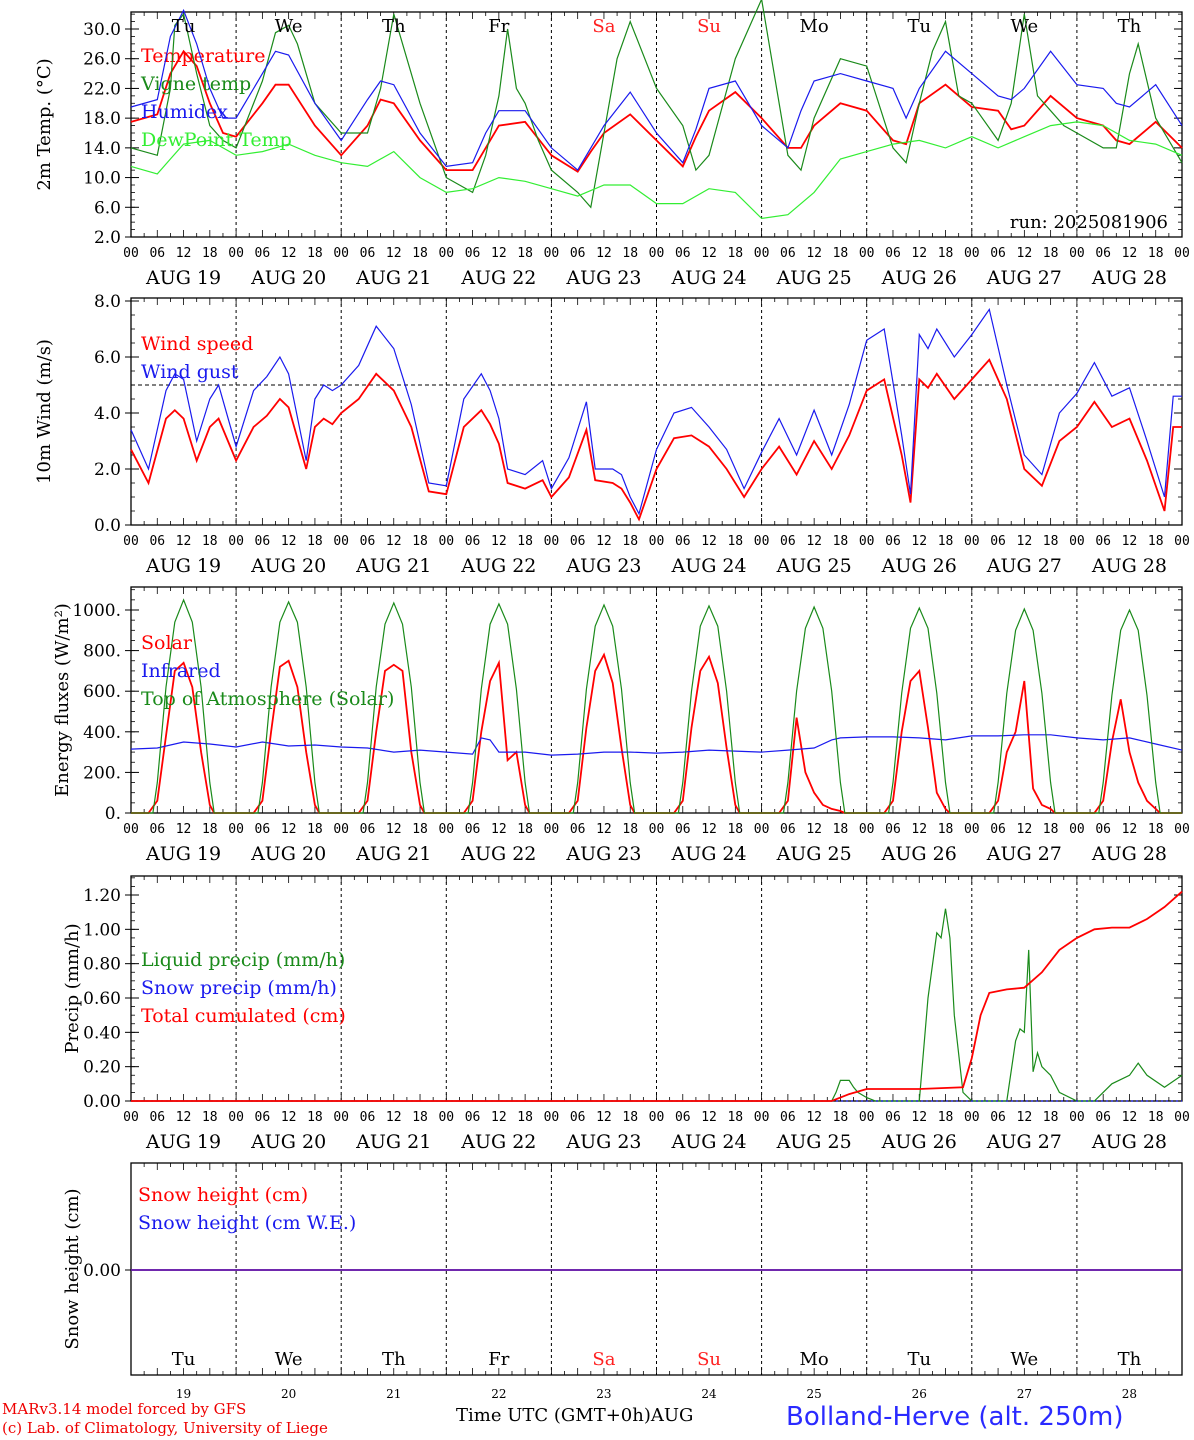 The width and height of the screenshot is (1194, 1440). What do you see at coordinates (102, 89) in the screenshot?
I see `y-tick-label: 22.0` at bounding box center [102, 89].